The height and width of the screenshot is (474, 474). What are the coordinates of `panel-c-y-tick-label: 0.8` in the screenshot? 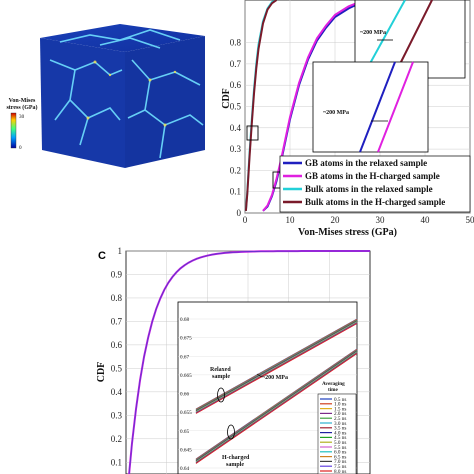 It's located at (117, 298).